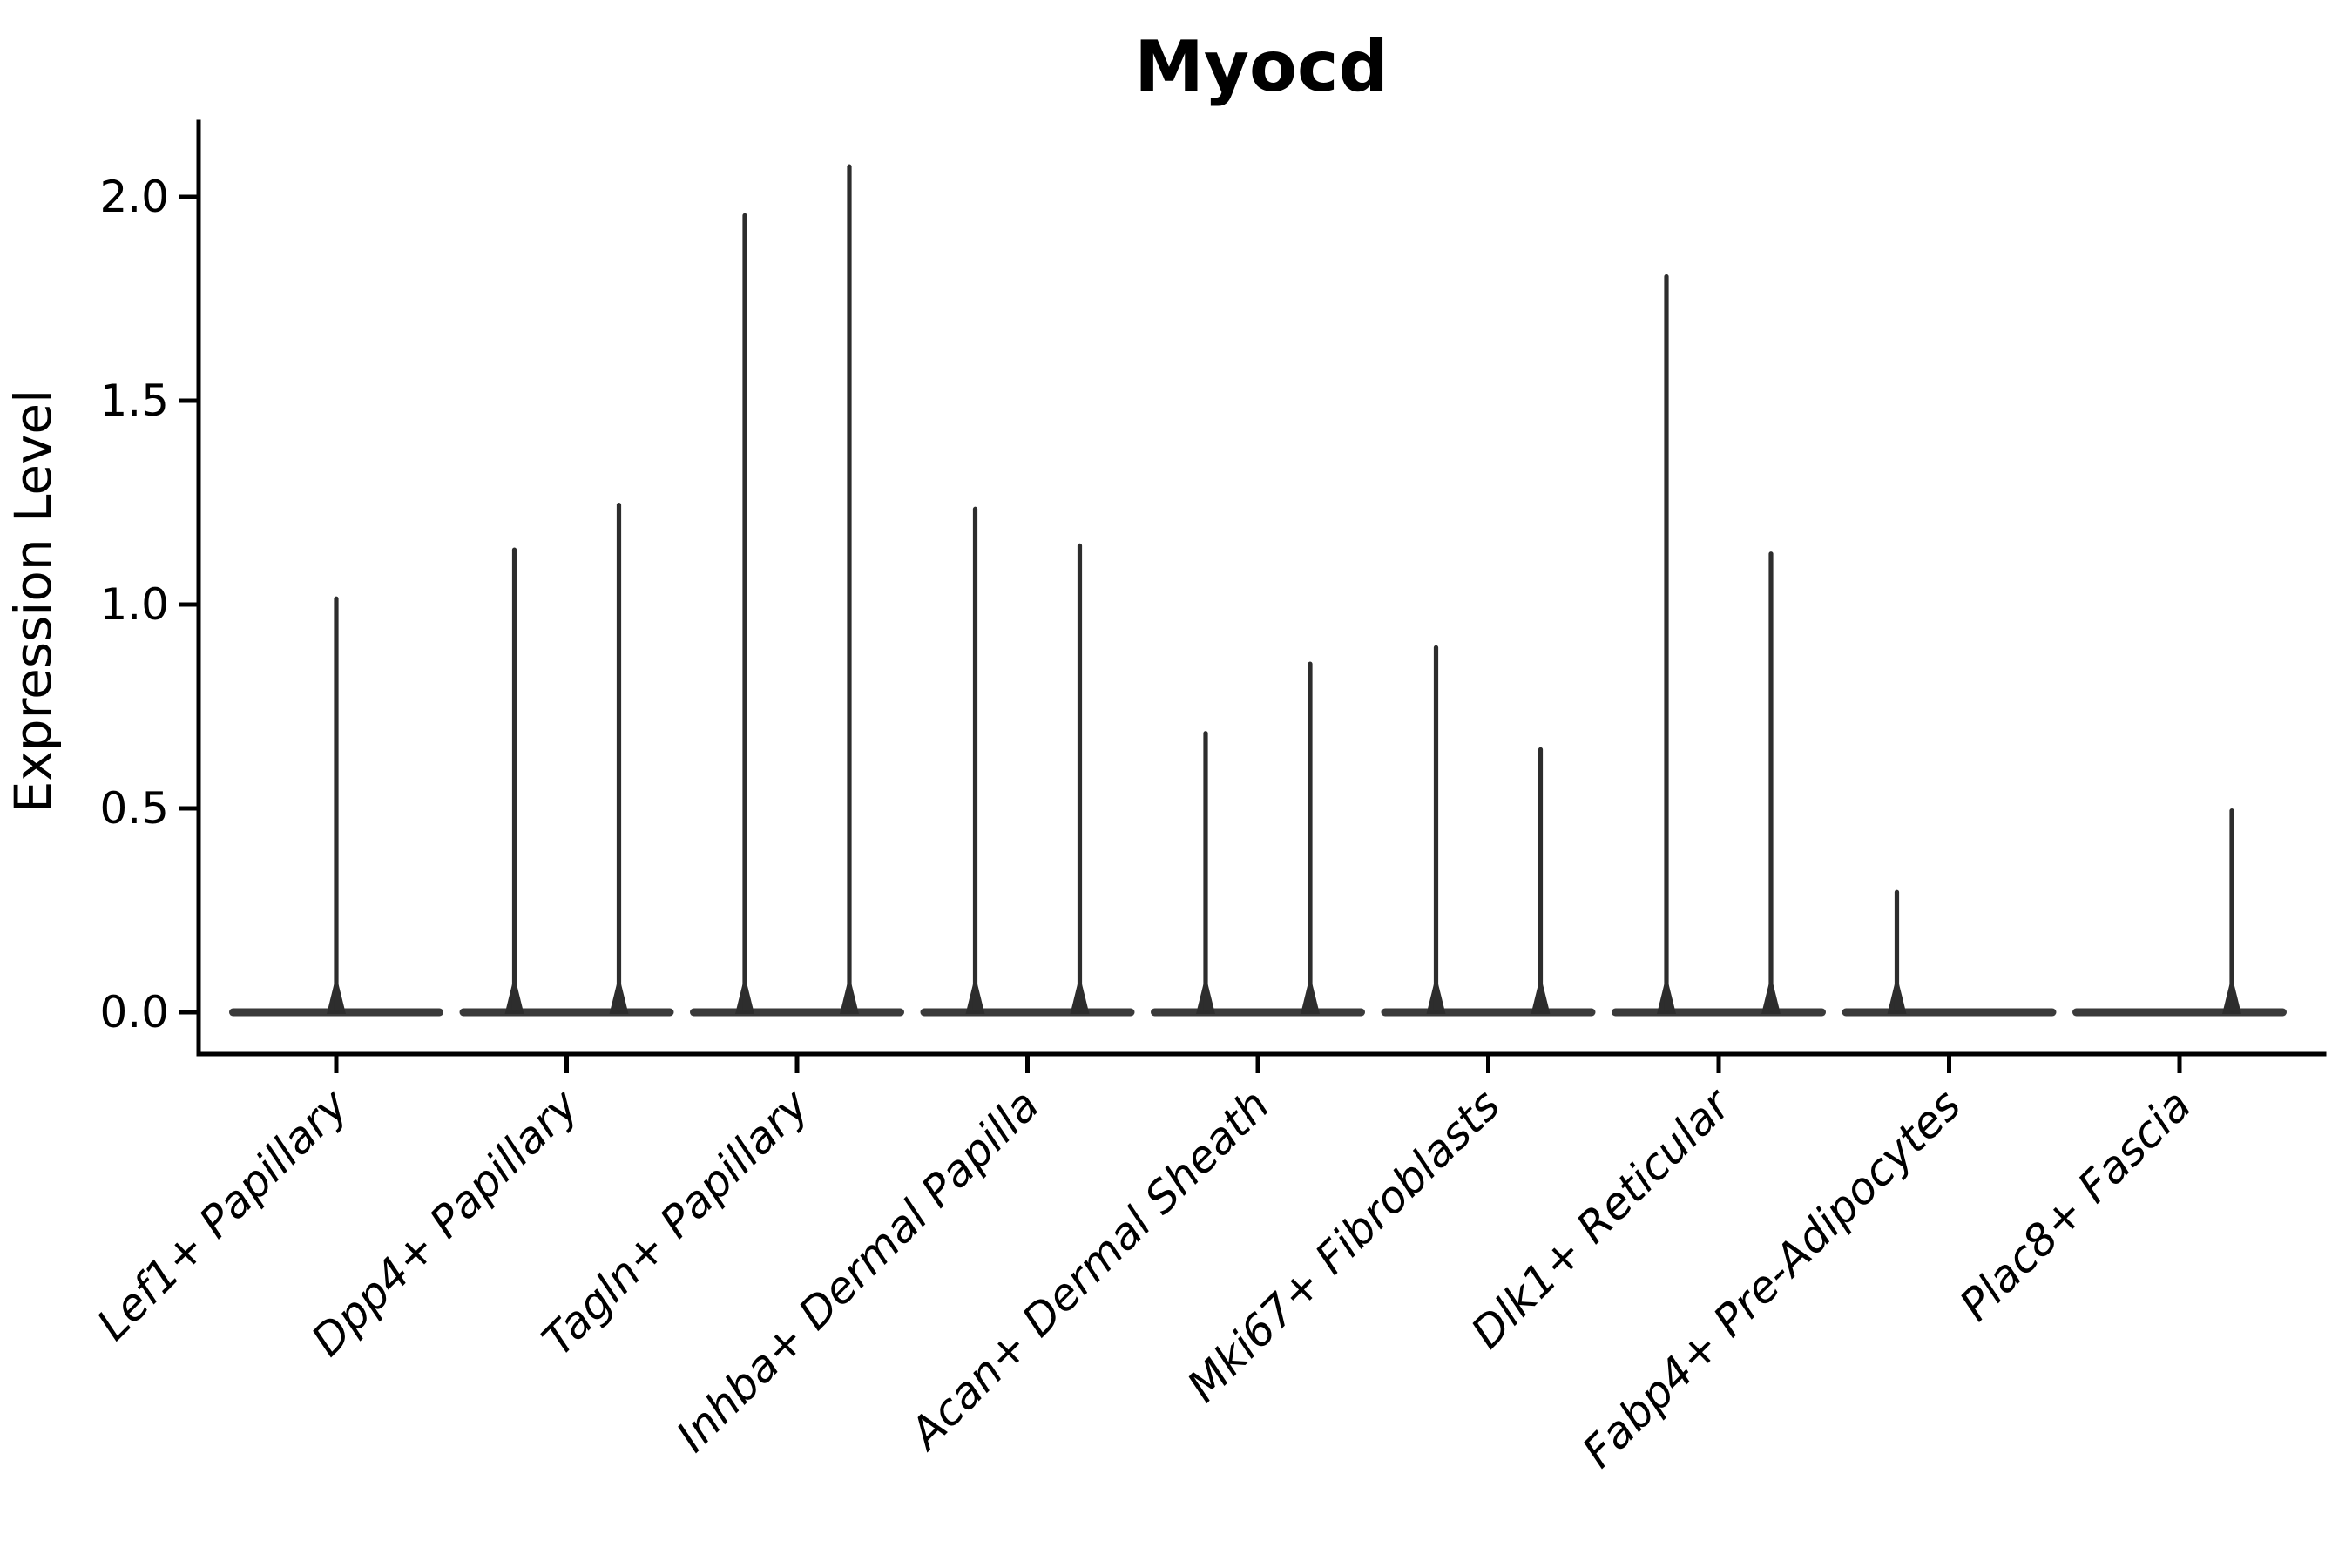 This screenshot has width=2352, height=1568. What do you see at coordinates (1261, 66) in the screenshot?
I see `chart-title: Myocd` at bounding box center [1261, 66].